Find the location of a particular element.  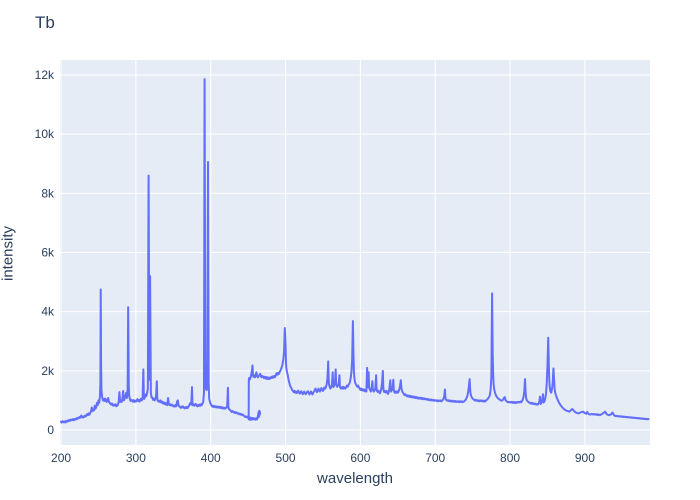

x-tick-label-900: 900 is located at coordinates (585, 458).